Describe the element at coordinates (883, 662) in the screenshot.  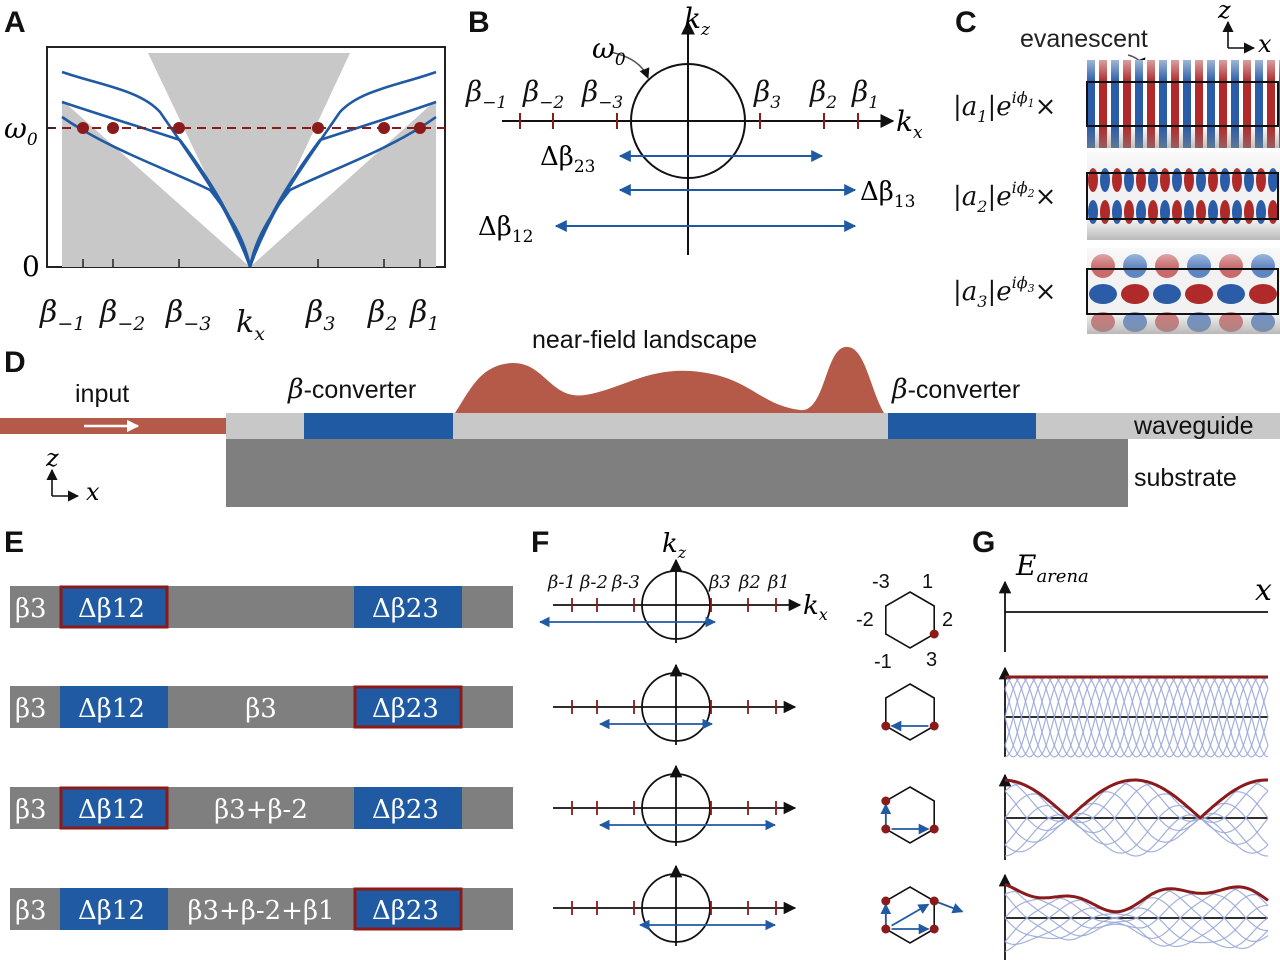
I see `hexagon-mode-label: -1` at that location.